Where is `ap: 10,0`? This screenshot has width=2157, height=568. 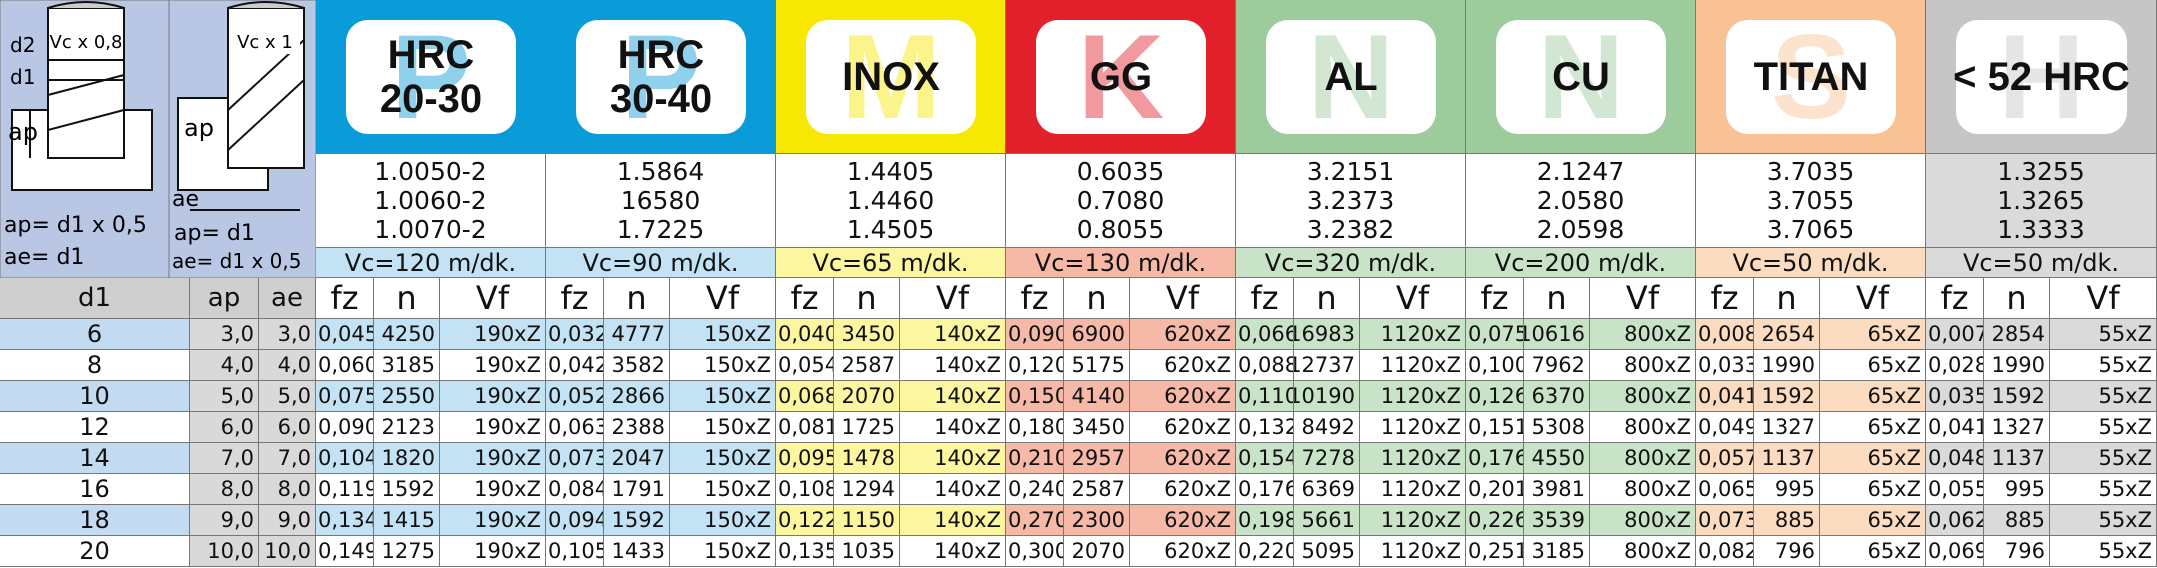
ap: 10,0 is located at coordinates (224, 551).